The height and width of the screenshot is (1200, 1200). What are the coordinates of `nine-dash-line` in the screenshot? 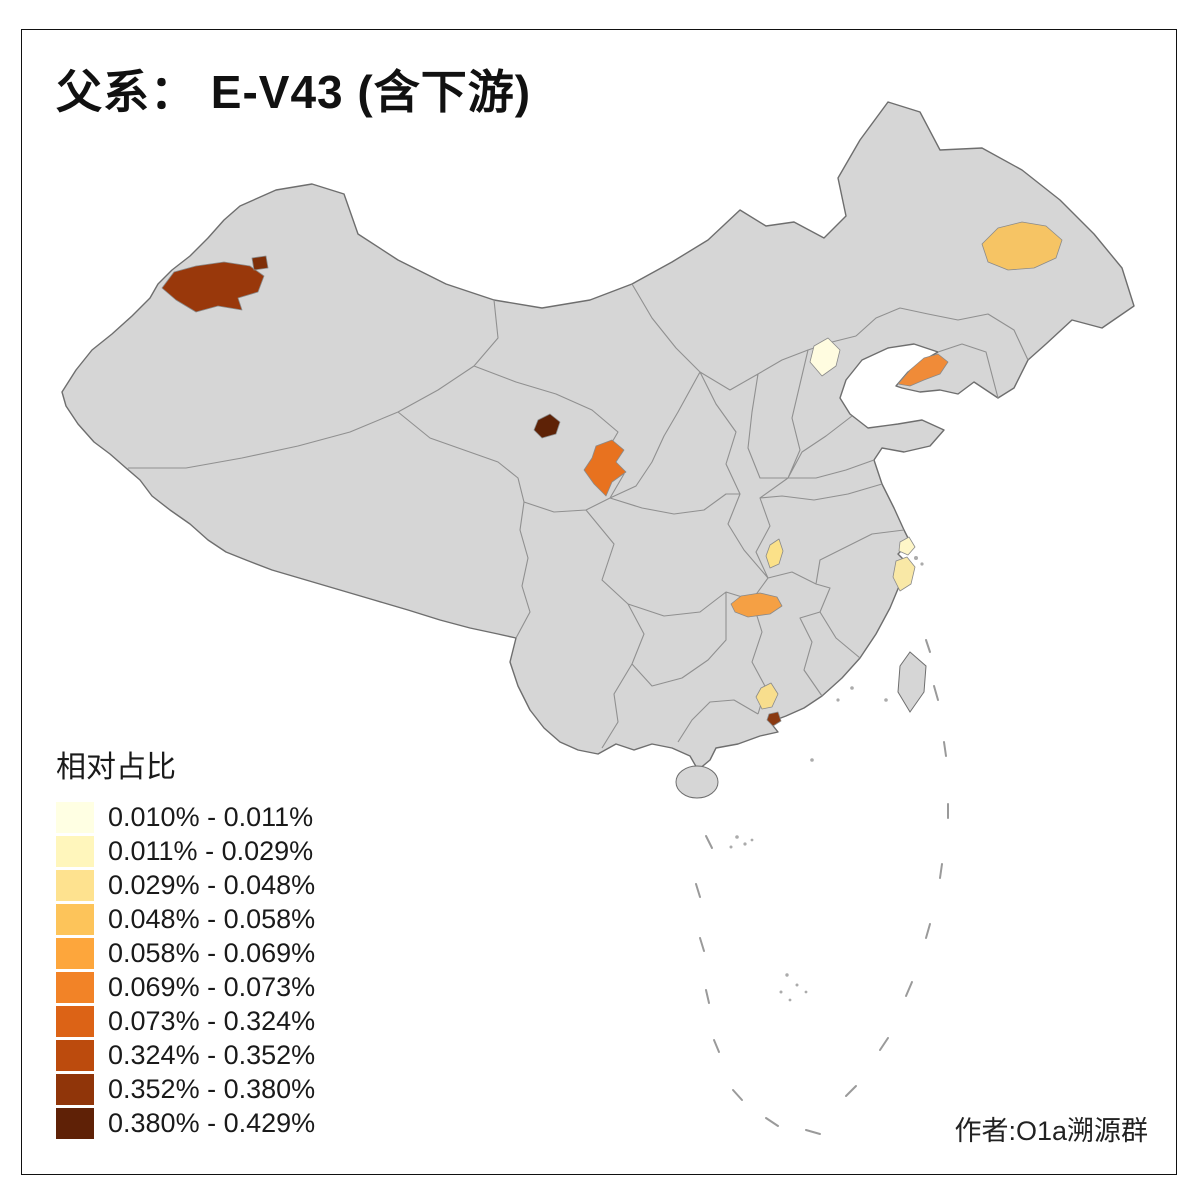 It's located at (822, 887).